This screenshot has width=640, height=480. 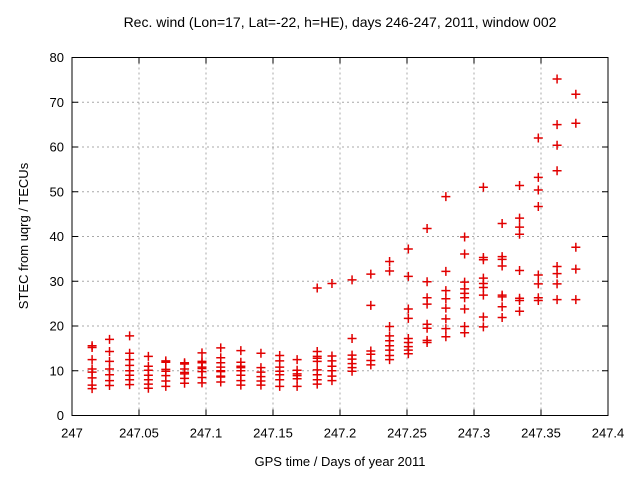 What do you see at coordinates (60, 415) in the screenshot?
I see `y-tick-label: 0` at bounding box center [60, 415].